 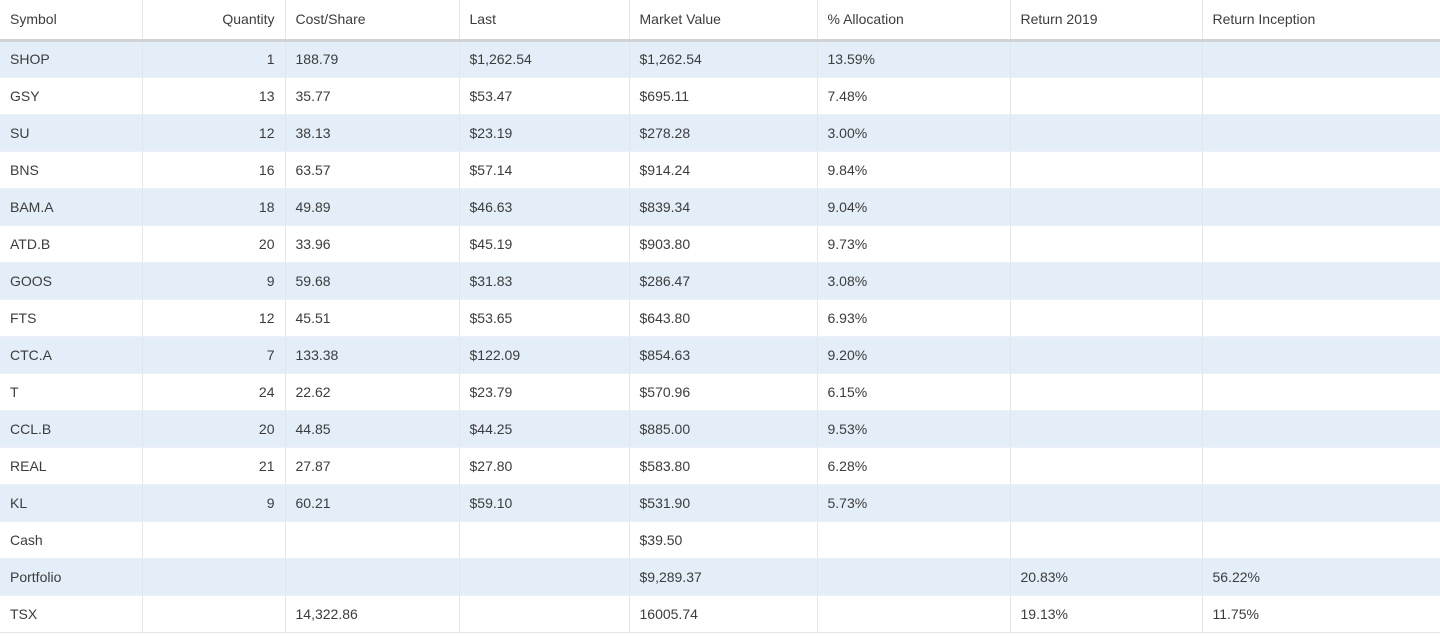 I want to click on table-row-t: T 24 22.62 $23.79 $570.96 6.15%, so click(x=720, y=392).